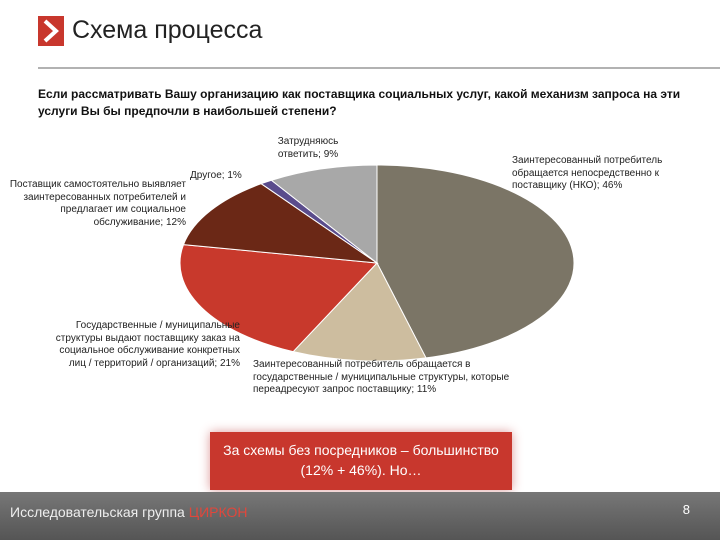 The image size is (720, 540). I want to click on page-number: 8, so click(686, 509).